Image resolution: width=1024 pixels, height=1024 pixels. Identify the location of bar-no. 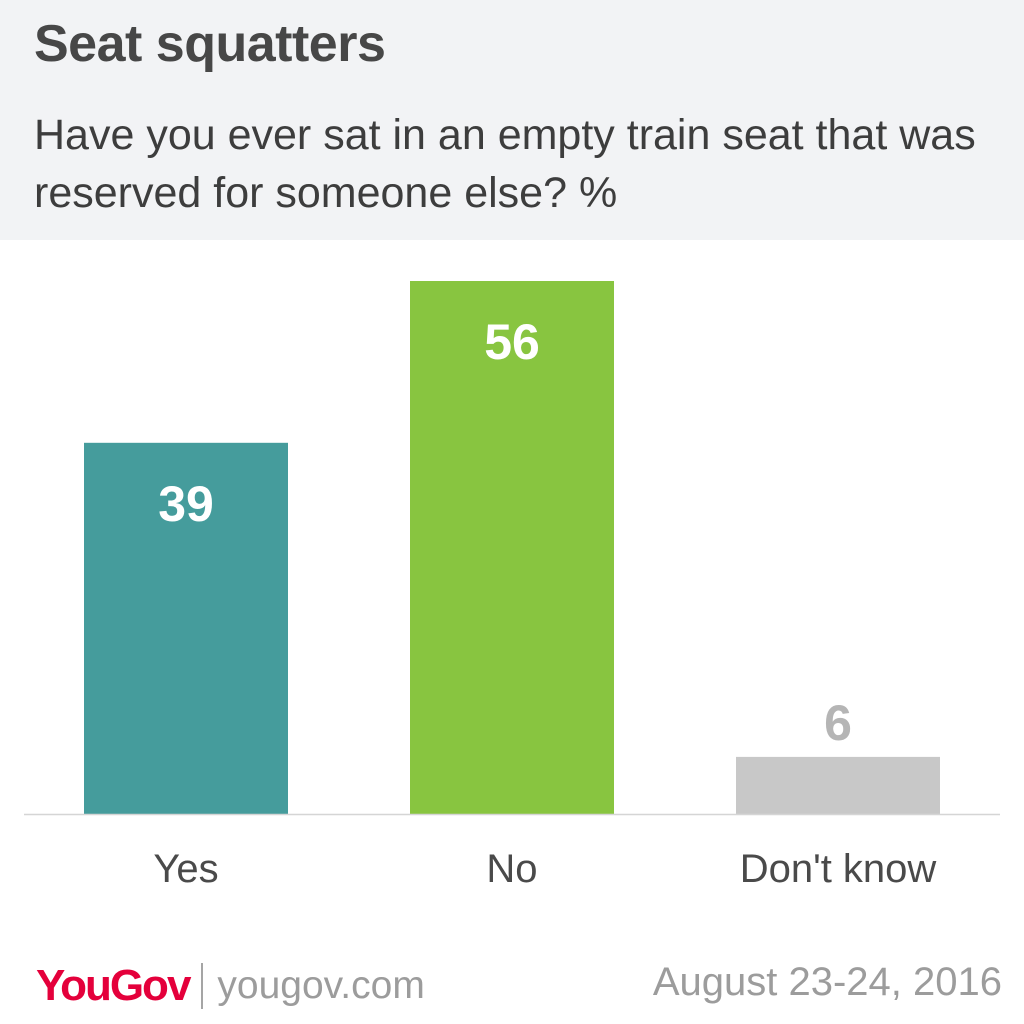
(512, 547).